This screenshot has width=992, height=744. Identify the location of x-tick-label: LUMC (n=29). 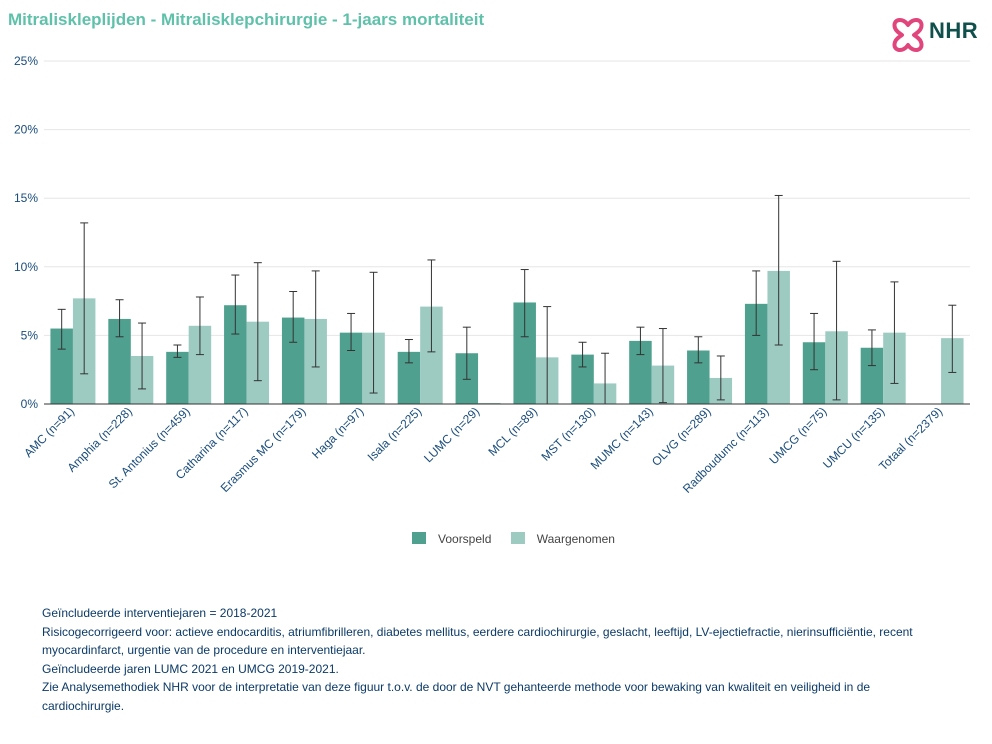
(451, 434).